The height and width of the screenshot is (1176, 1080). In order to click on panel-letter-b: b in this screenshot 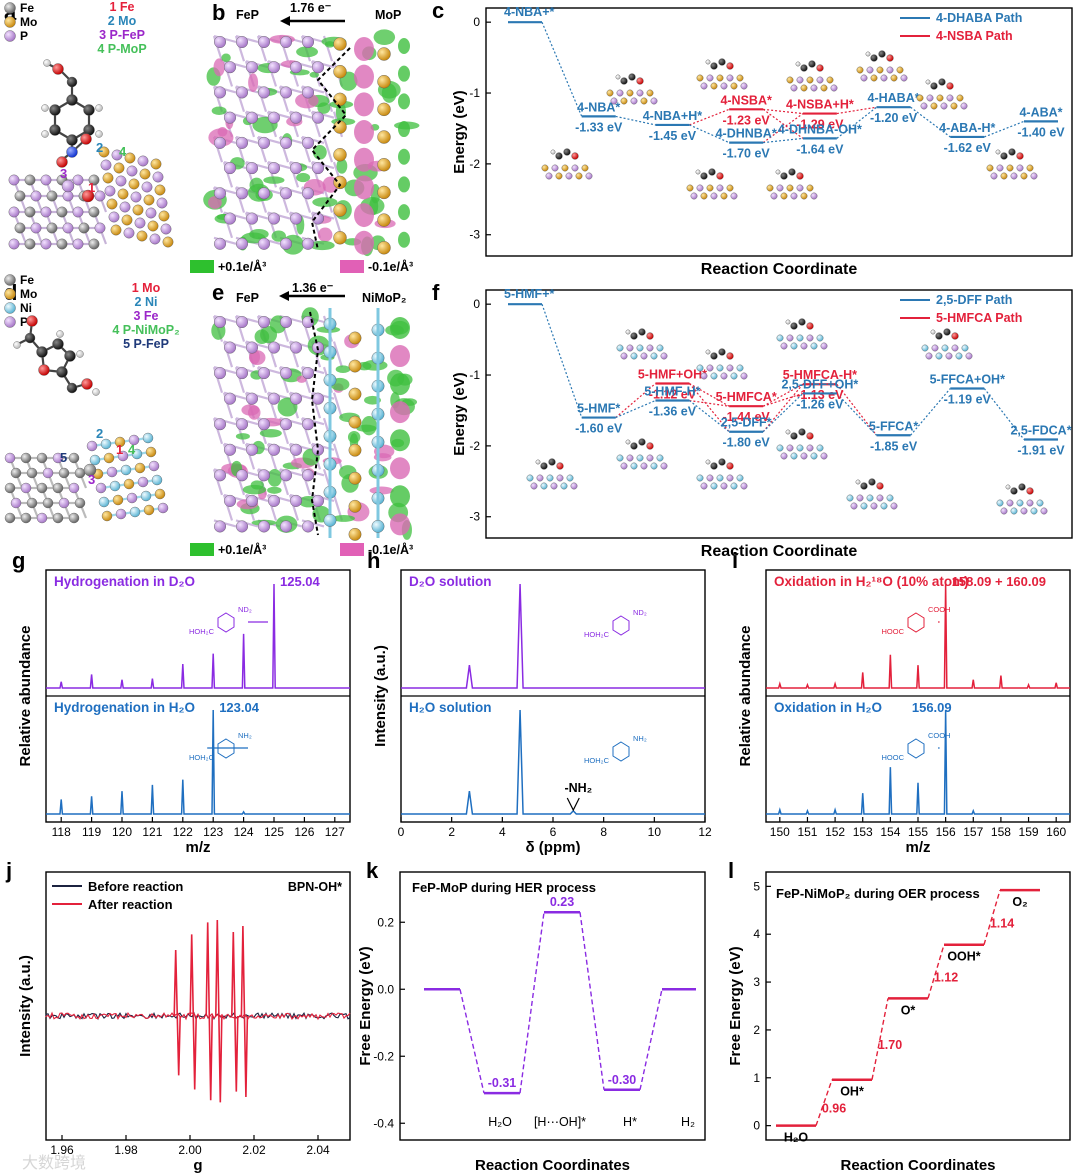, I will do `click(218, 12)`.